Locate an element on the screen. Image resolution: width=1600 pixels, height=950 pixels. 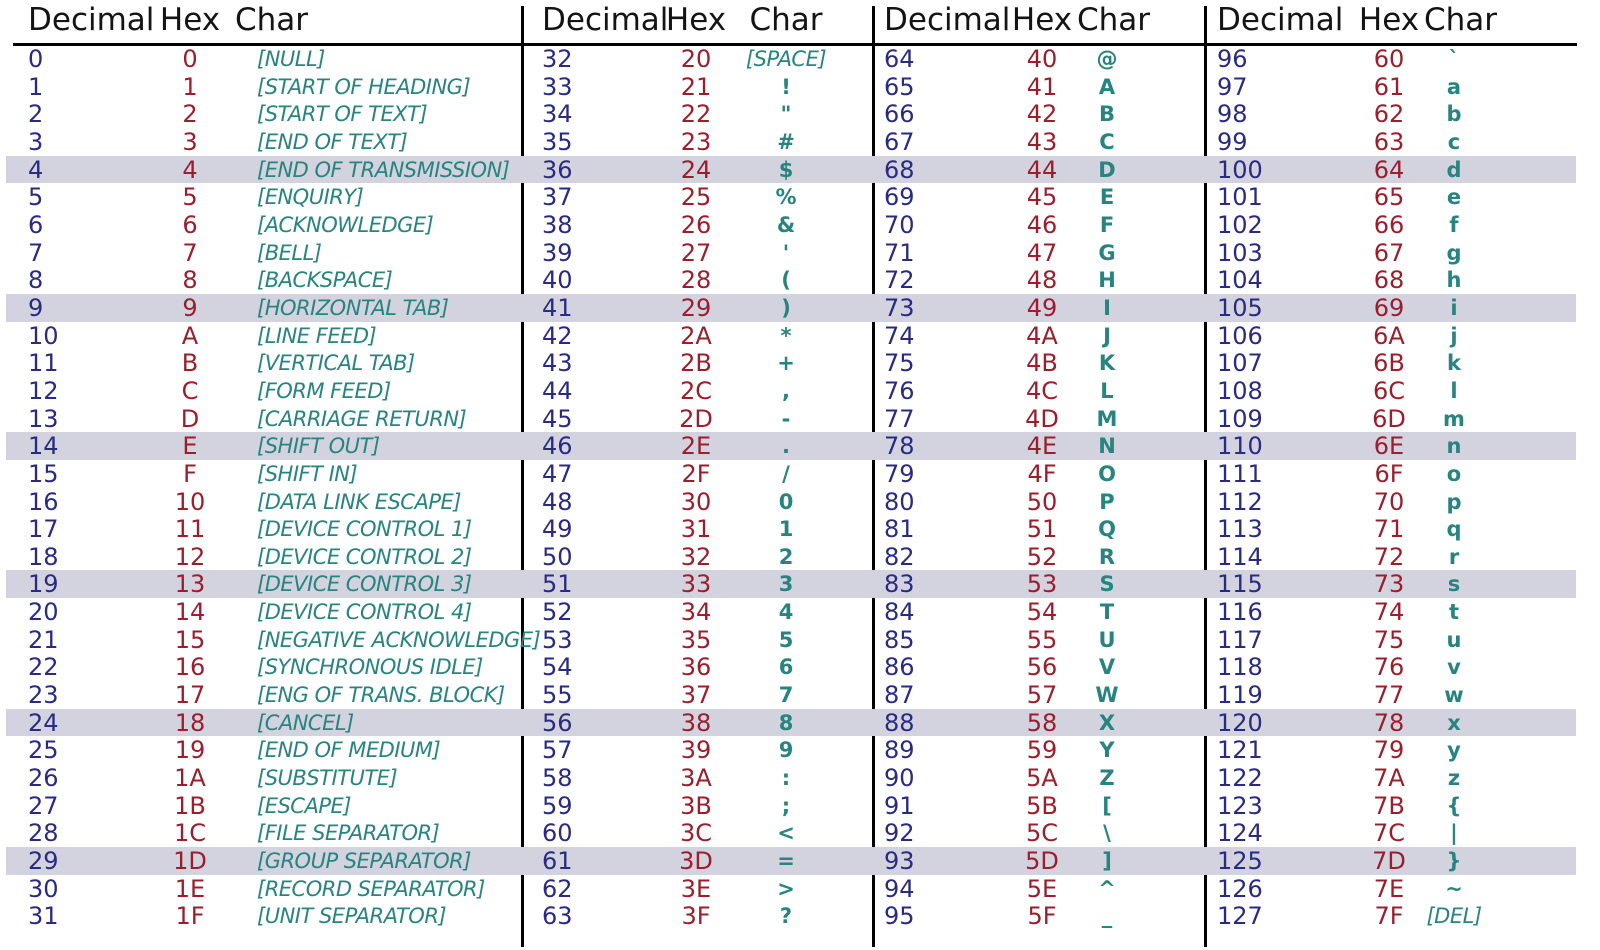
hex-cell: 4D is located at coordinates (1042, 418).